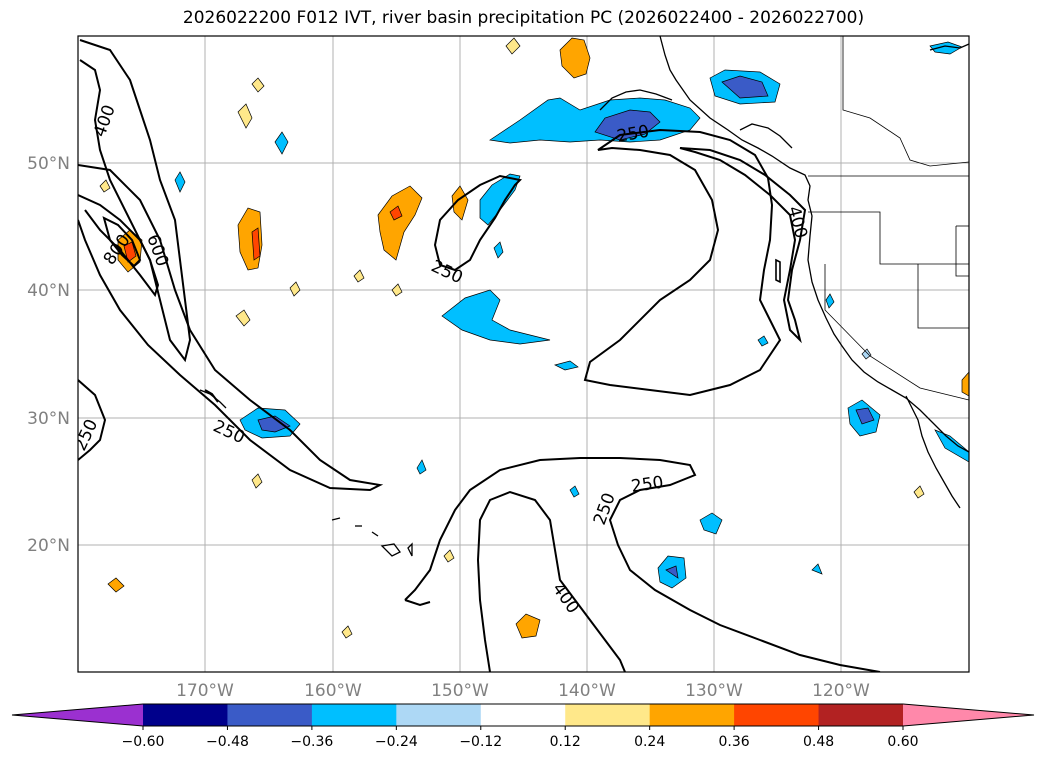 The height and width of the screenshot is (765, 1047). I want to click on colorbar-extend-low, so click(77, 715).